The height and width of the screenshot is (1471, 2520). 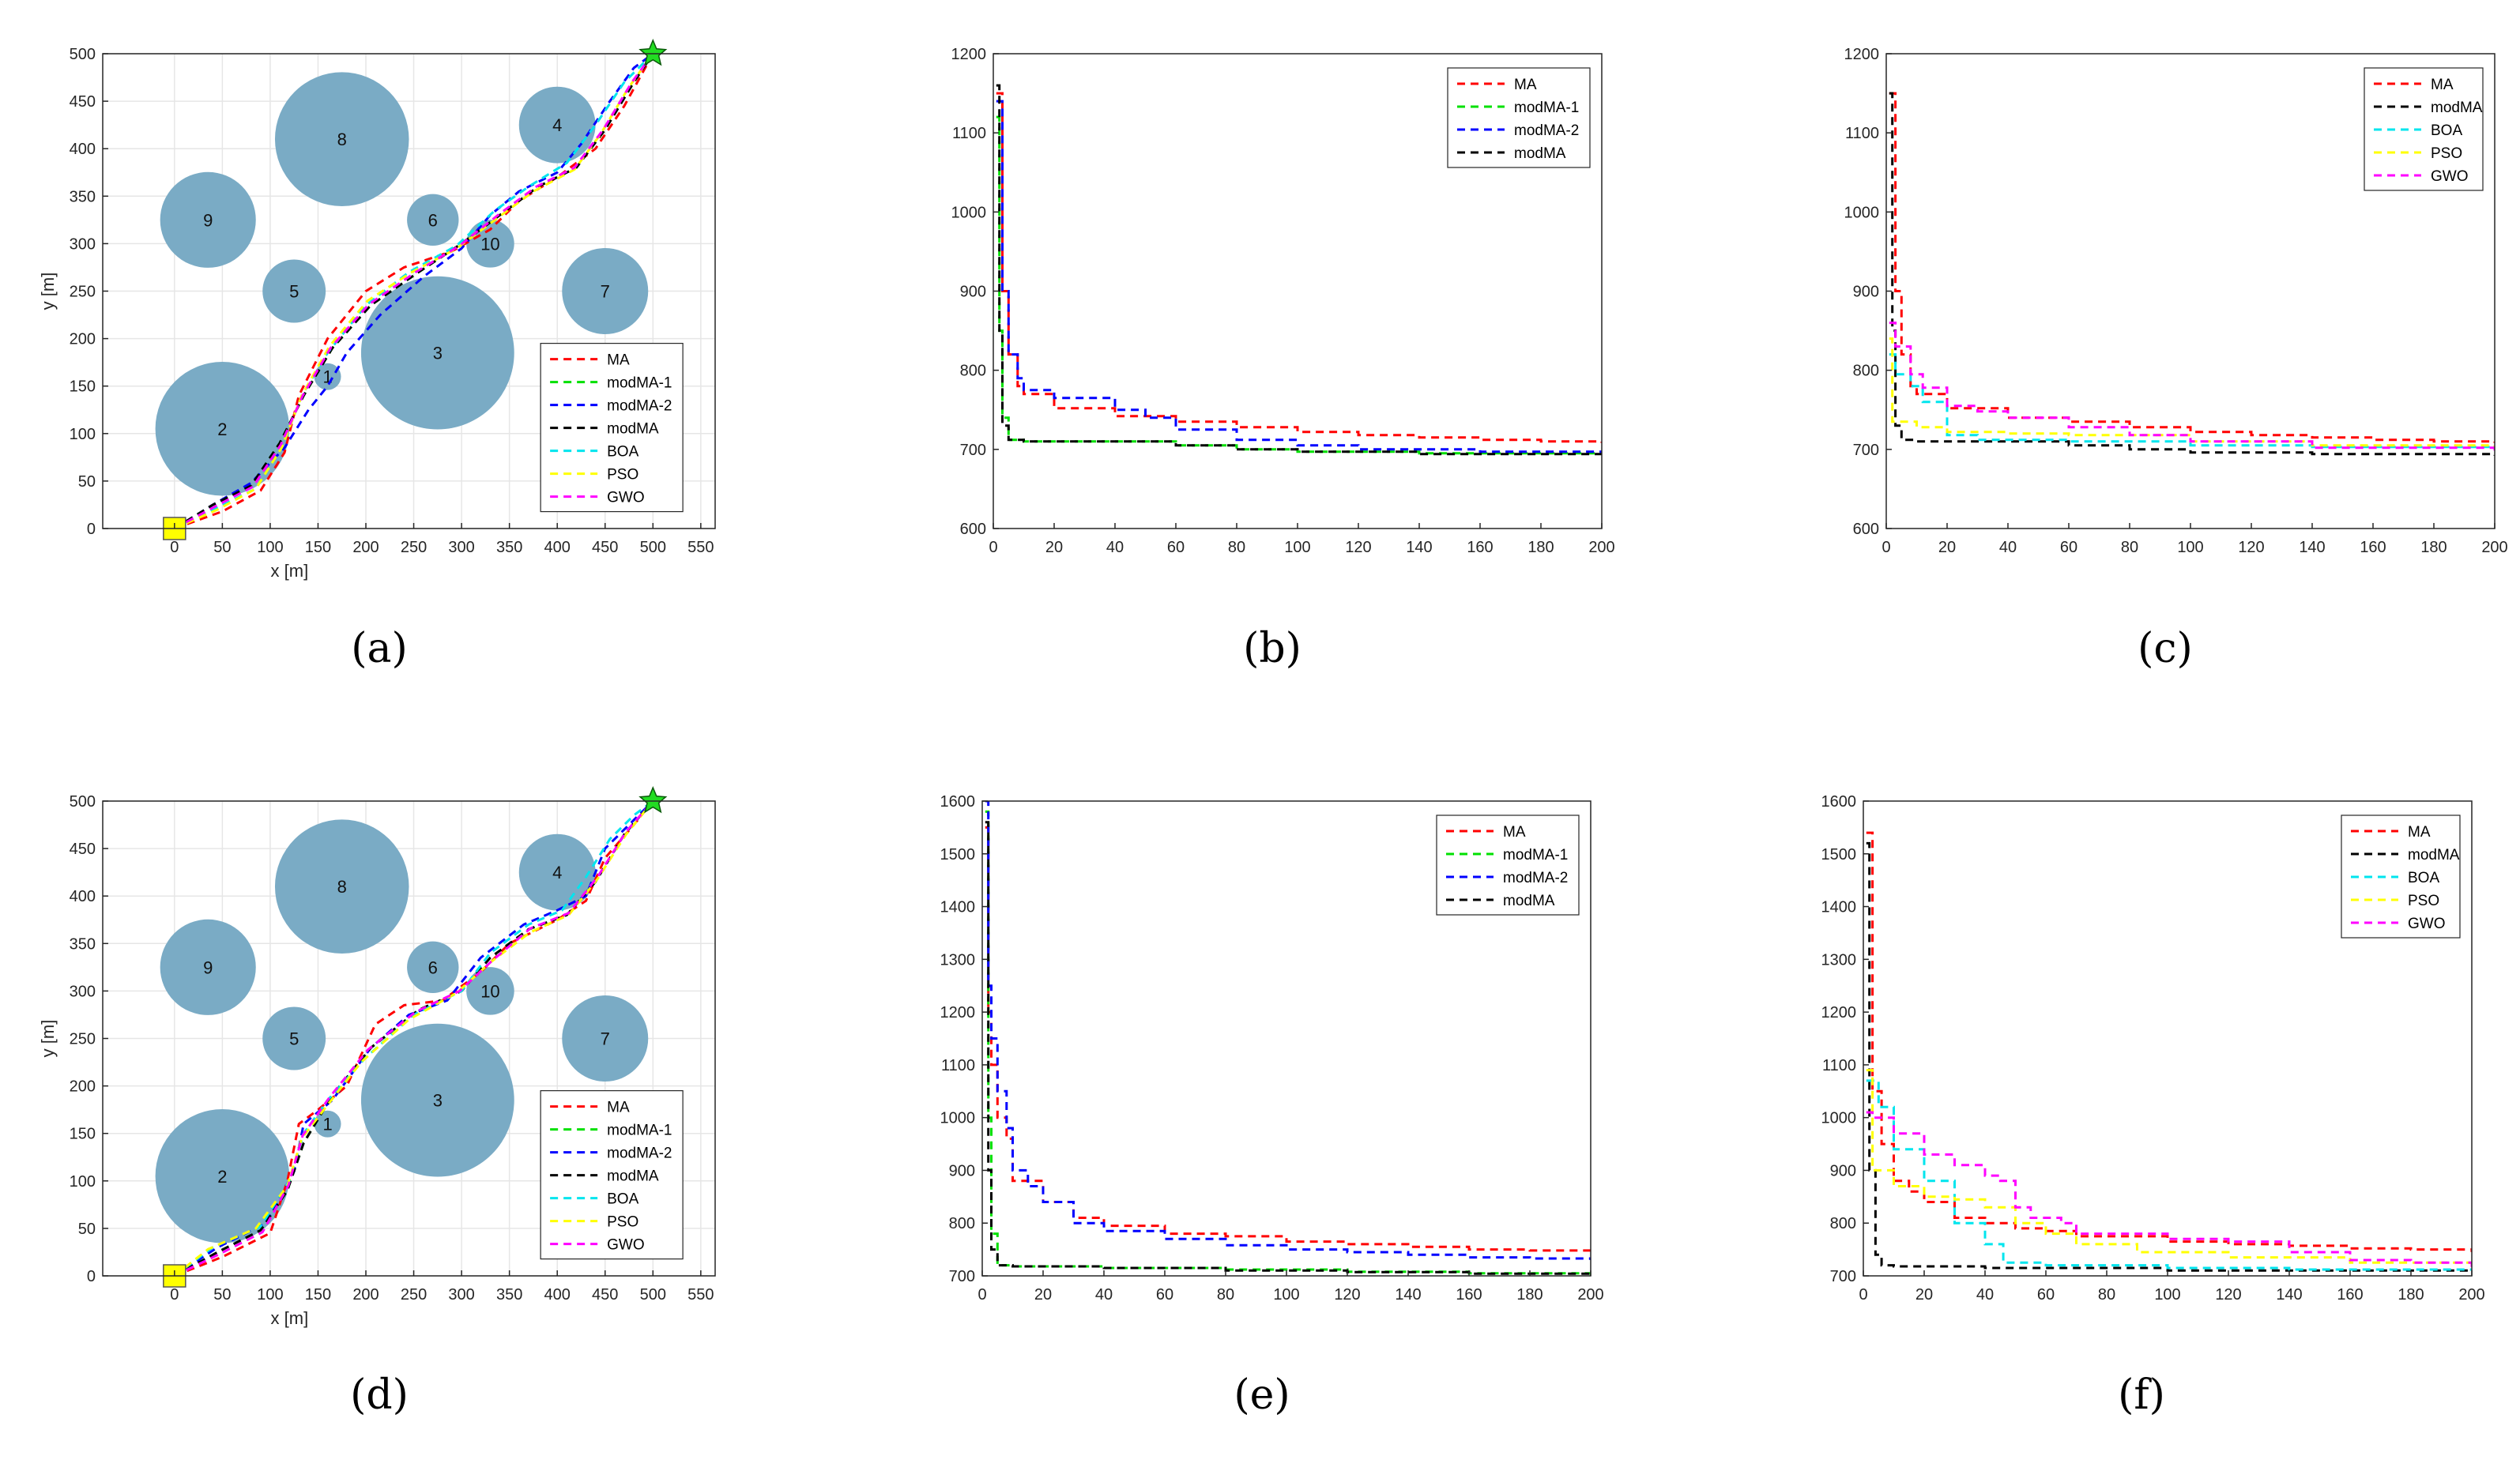 What do you see at coordinates (414, 547) in the screenshot?
I see `x-tick-label: 250` at bounding box center [414, 547].